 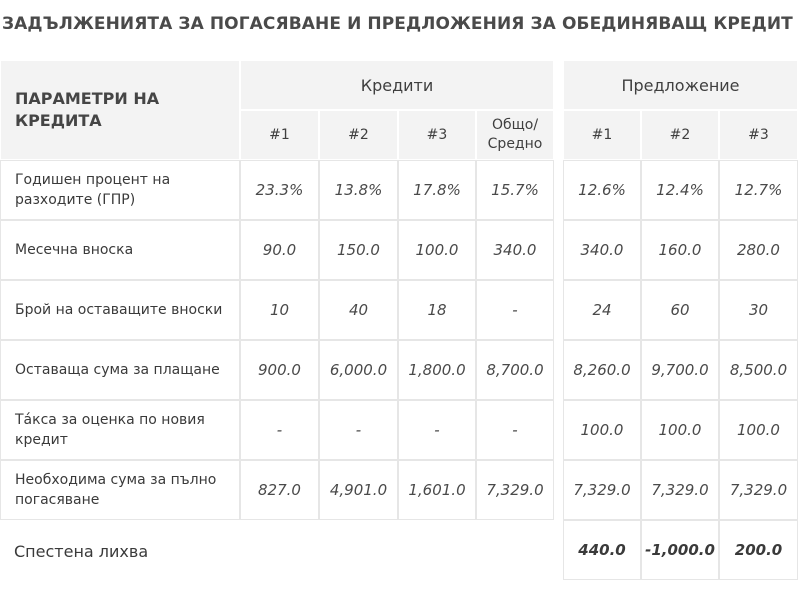 What do you see at coordinates (680, 190) in the screenshot?
I see `offer-value-cell: 12.4%` at bounding box center [680, 190].